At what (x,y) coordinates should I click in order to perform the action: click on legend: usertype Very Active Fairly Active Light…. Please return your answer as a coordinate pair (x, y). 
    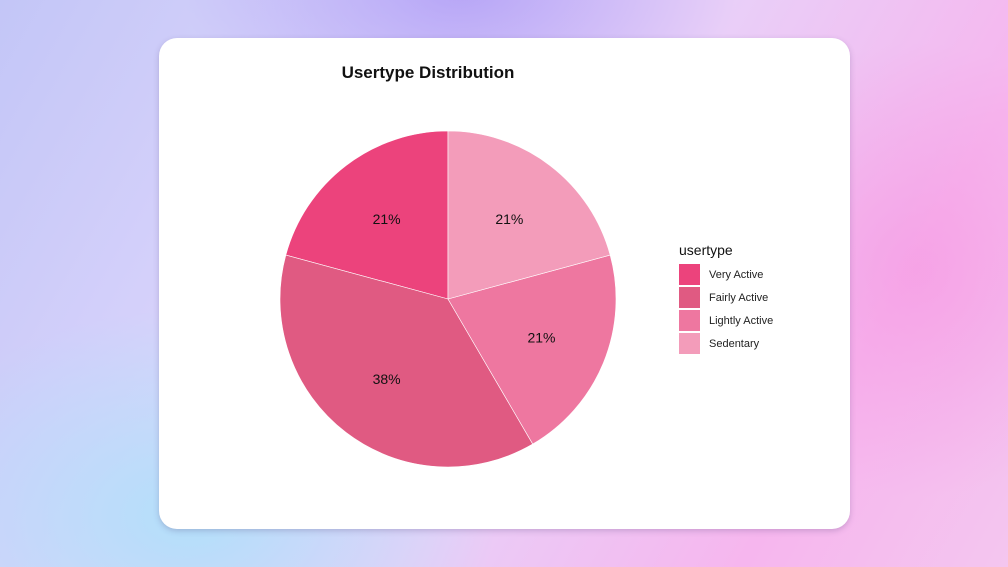
    Looking at the image, I should click on (726, 298).